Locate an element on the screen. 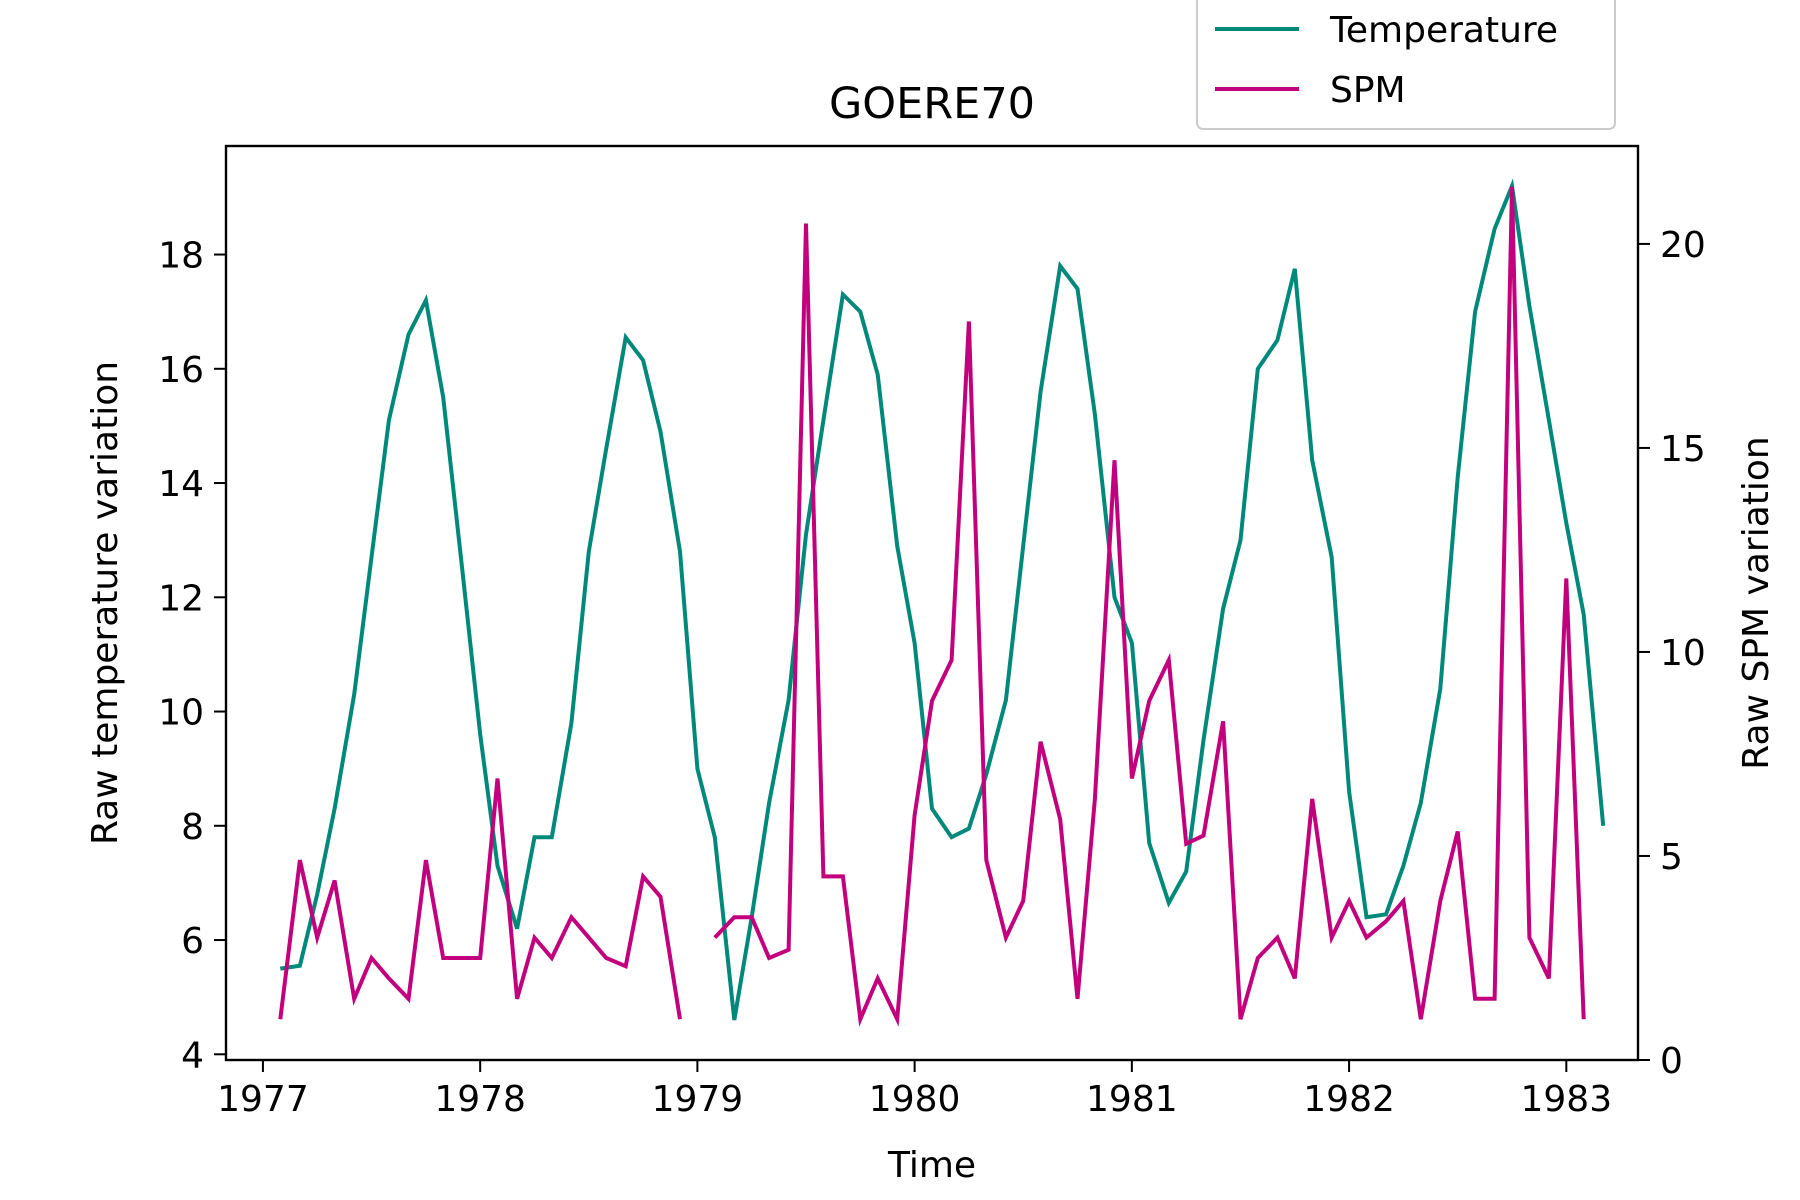  y-left-tick-label: 14 is located at coordinates (181, 484).